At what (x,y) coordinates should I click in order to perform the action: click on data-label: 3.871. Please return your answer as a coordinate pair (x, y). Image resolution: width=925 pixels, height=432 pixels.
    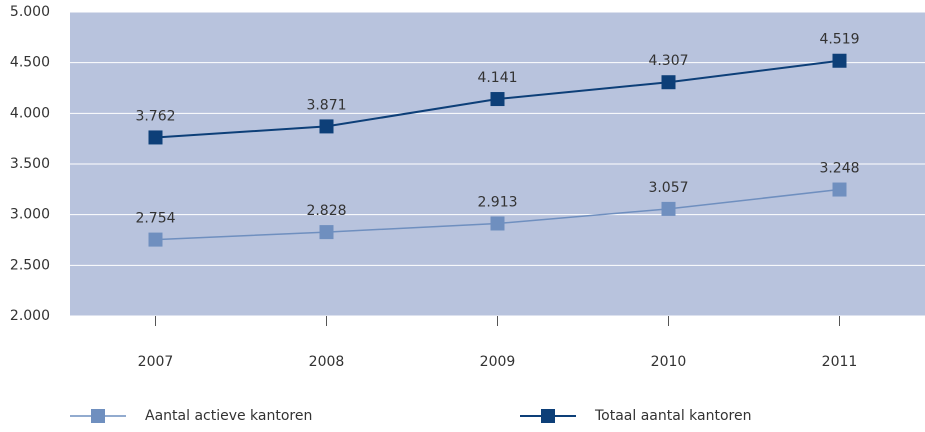
    Looking at the image, I should click on (326, 105).